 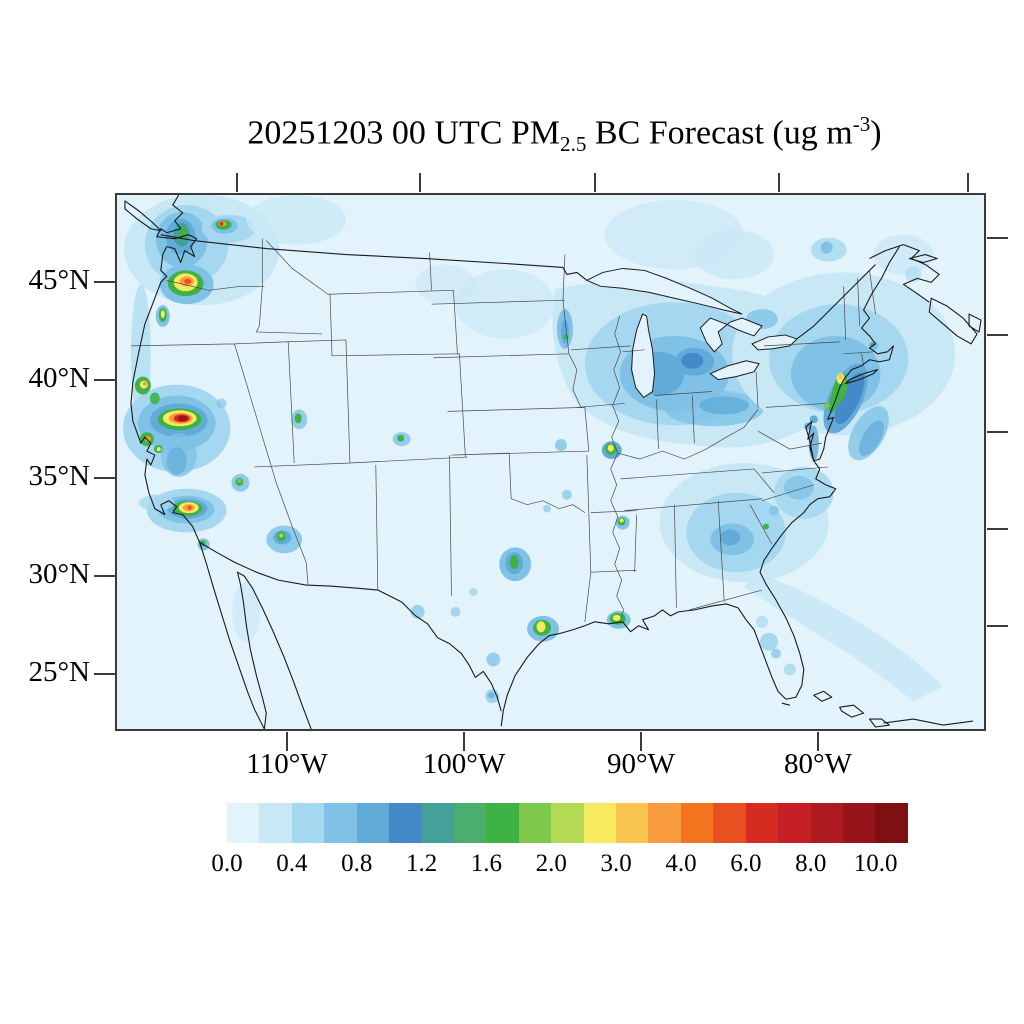 I want to click on colorbar-tick-label: 2.0, so click(x=551, y=863).